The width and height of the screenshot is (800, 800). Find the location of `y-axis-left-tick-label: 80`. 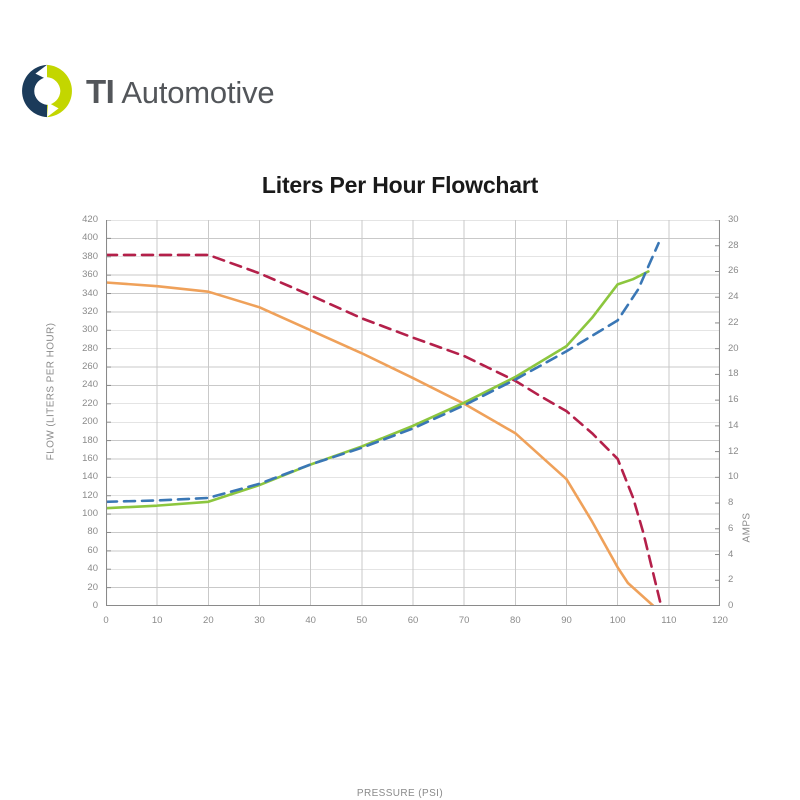

y-axis-left-tick-label: 80 is located at coordinates (92, 532).